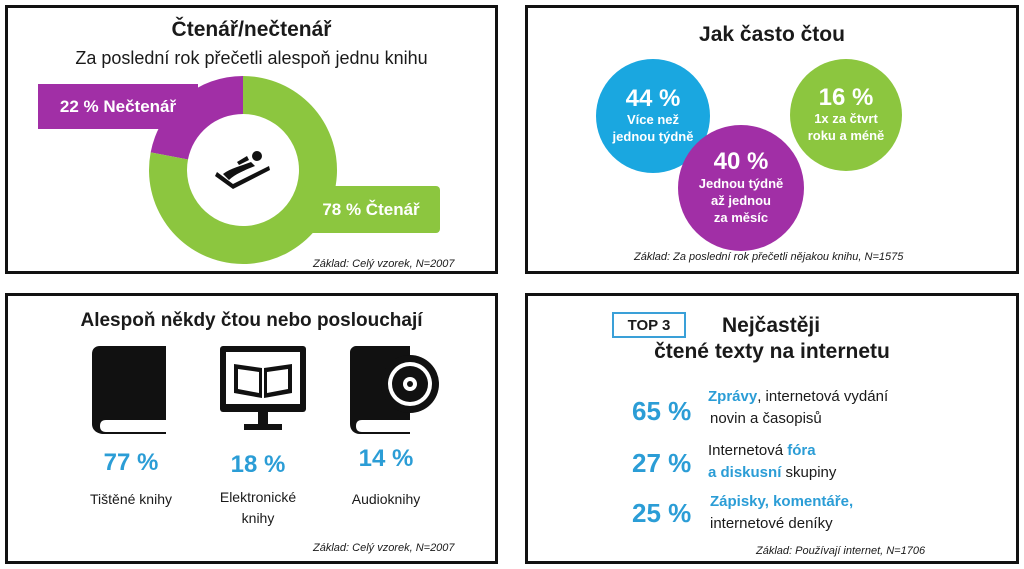  What do you see at coordinates (846, 119) in the screenshot?
I see `bubble-desc-line: 1x za čtvrt` at bounding box center [846, 119].